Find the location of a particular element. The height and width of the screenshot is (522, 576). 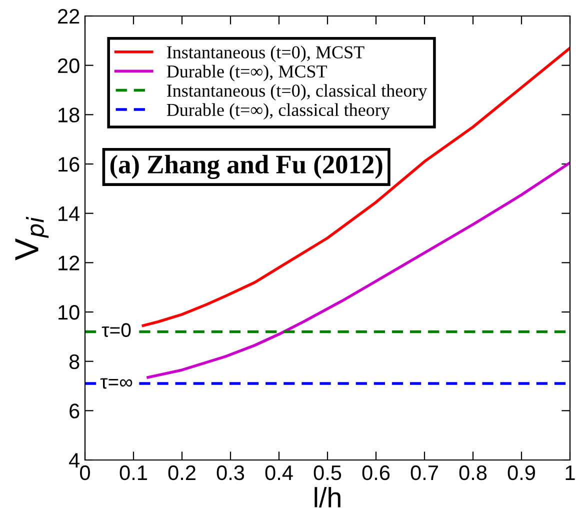

x-axis-title: l/h is located at coordinates (327, 497).